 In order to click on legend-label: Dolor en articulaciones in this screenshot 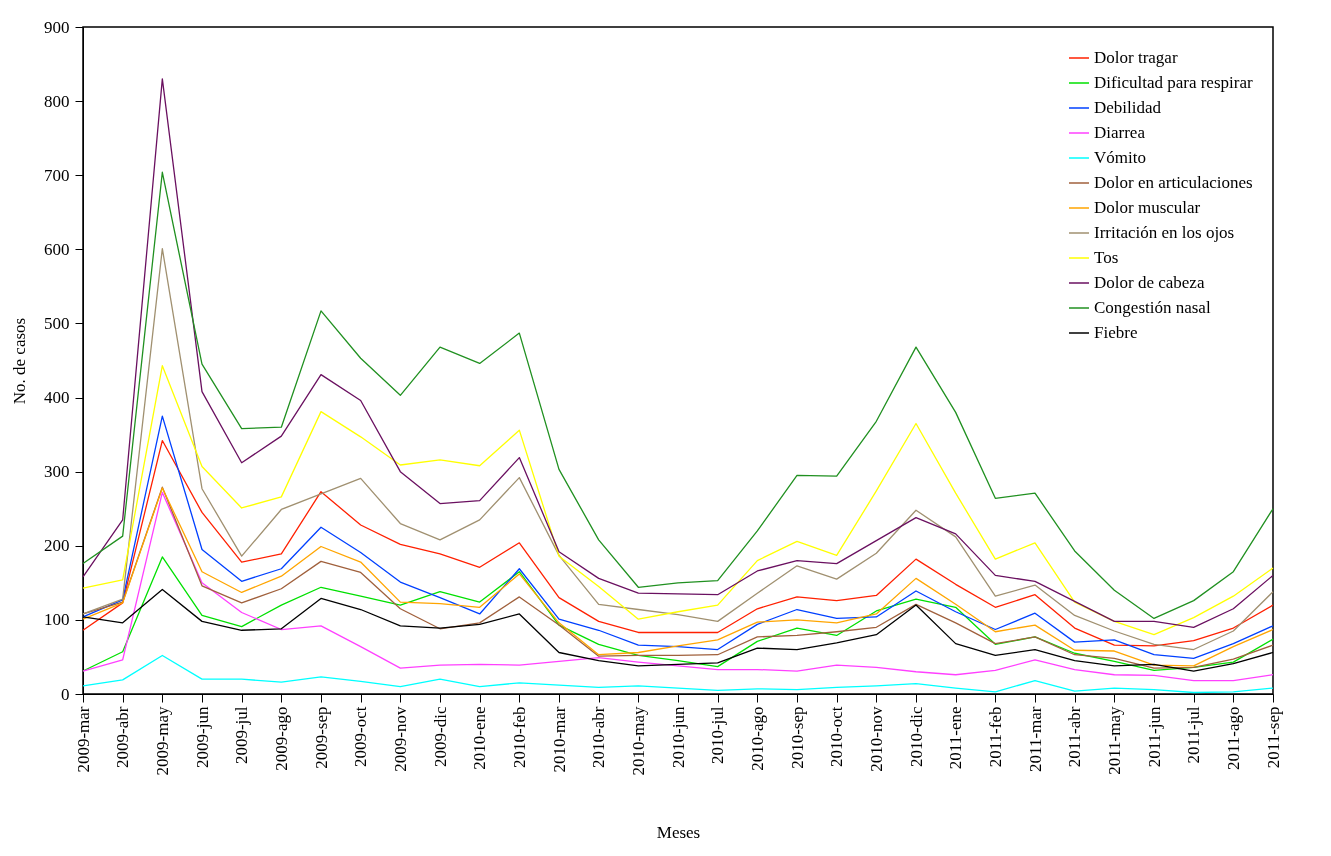, I will do `click(1173, 182)`.